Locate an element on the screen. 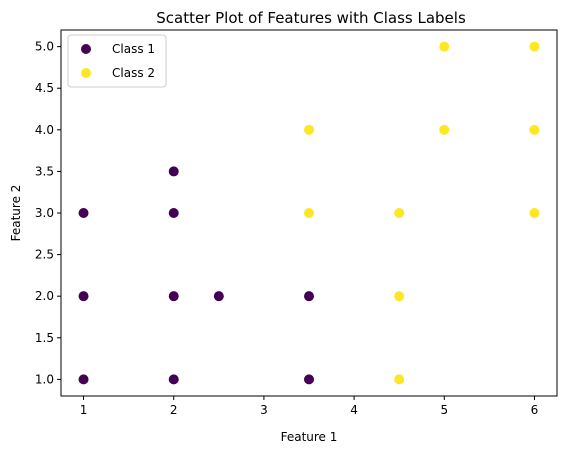 This screenshot has width=567, height=455. legend-label-class-1: Class 1 is located at coordinates (133, 49).